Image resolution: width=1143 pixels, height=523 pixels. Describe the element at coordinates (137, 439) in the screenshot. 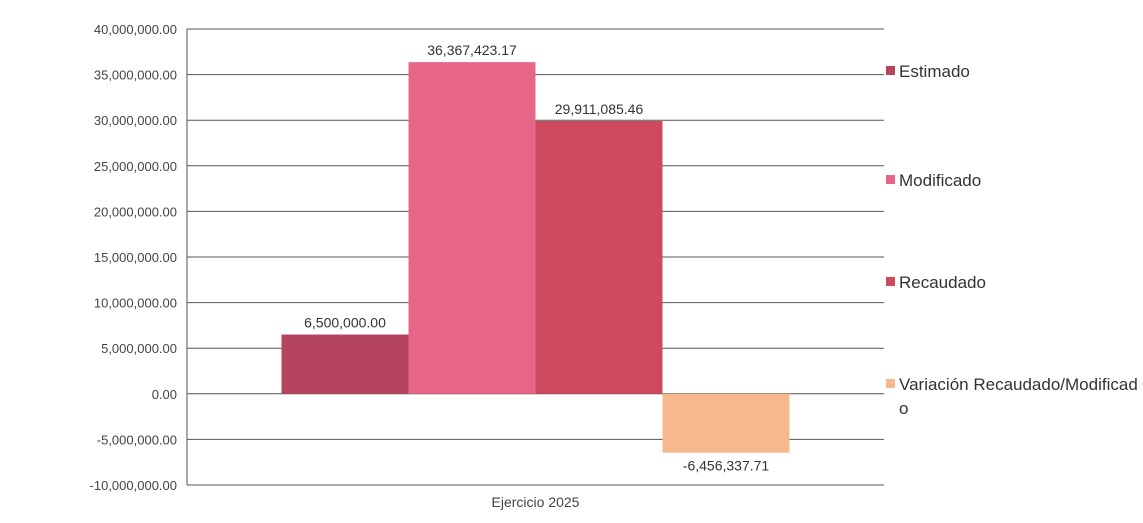

I see `y-tick-label: -5,000,000.00` at that location.